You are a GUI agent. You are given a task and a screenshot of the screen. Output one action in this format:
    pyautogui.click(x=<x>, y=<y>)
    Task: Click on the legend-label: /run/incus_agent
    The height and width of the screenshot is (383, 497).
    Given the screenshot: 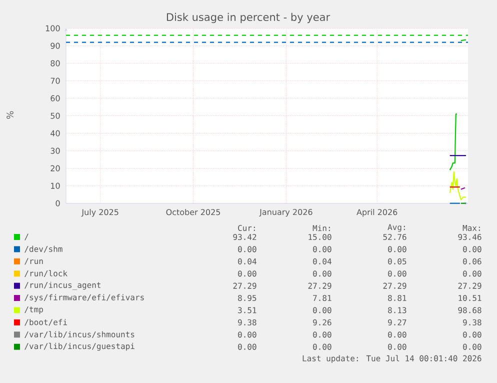 What is the action you would take?
    pyautogui.click(x=62, y=286)
    